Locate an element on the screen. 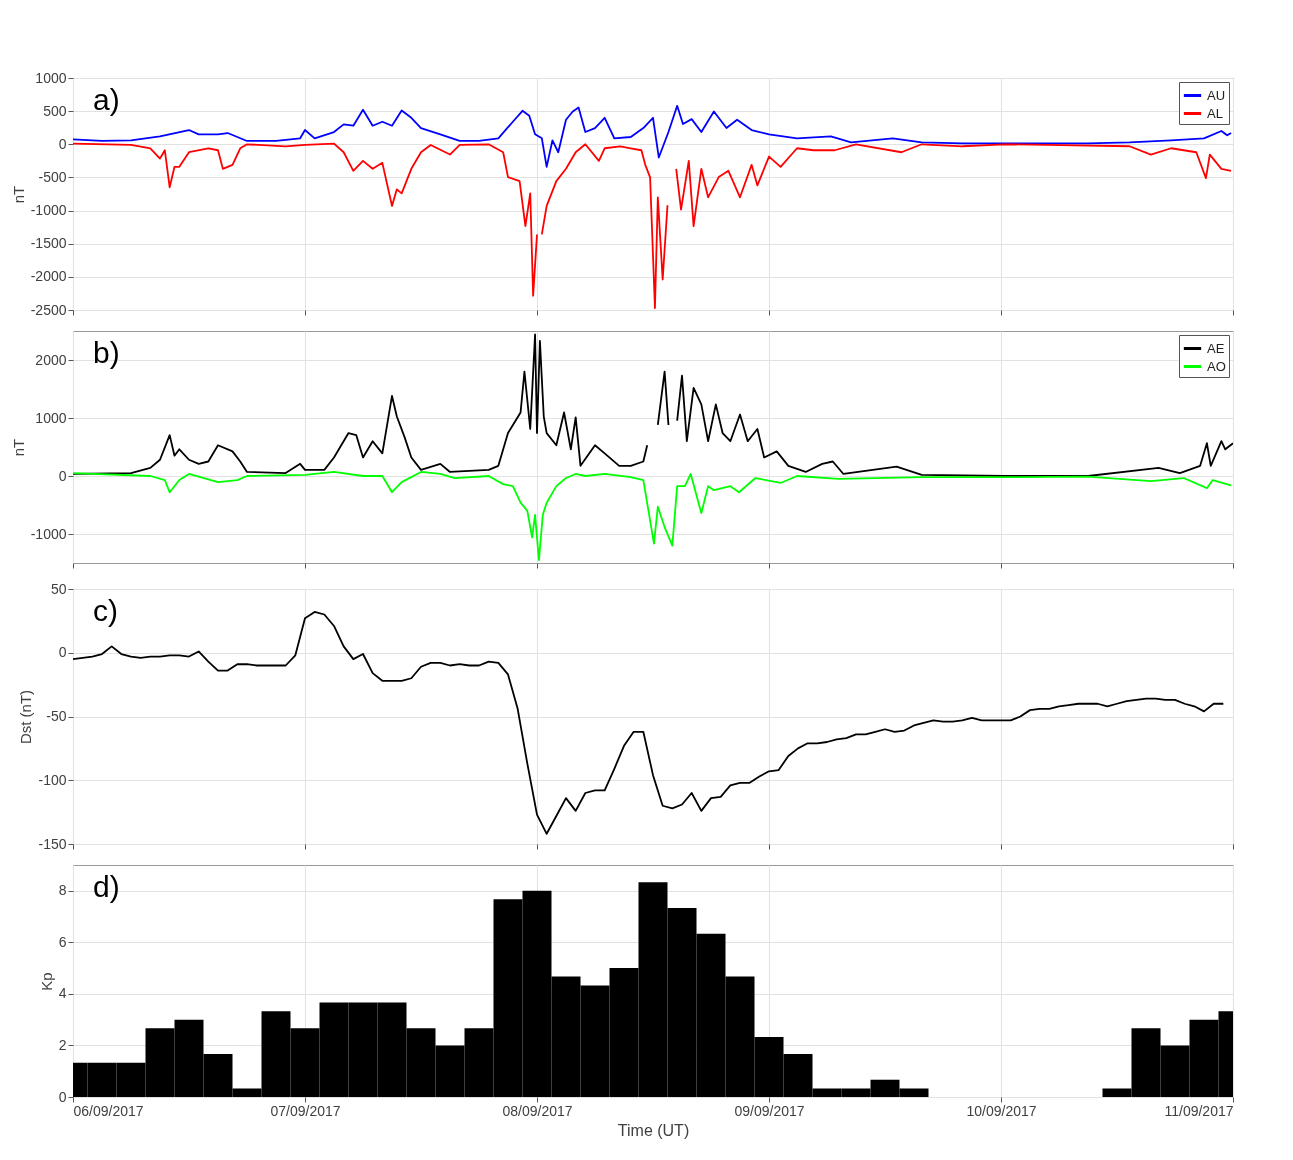  annotation: b) is located at coordinates (106, 352).